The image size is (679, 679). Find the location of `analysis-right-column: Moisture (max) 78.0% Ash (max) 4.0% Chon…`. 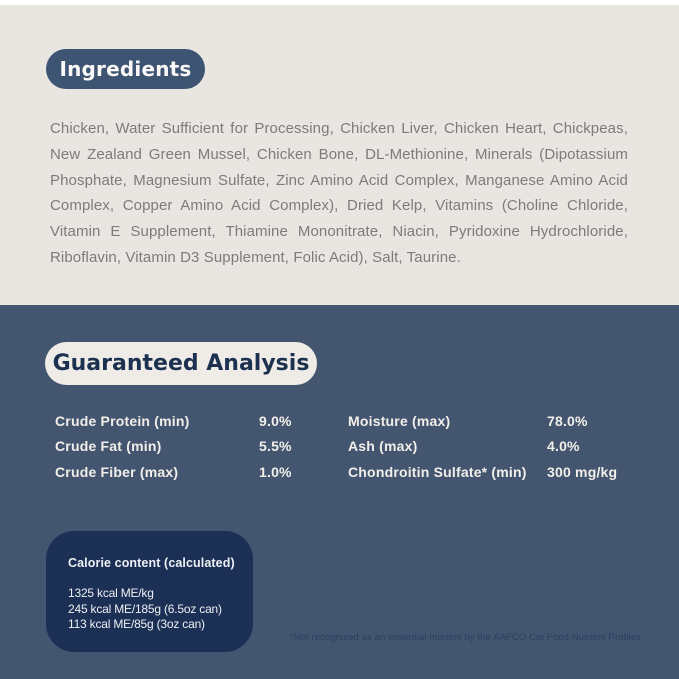

analysis-right-column: Moisture (max) 78.0% Ash (max) 4.0% Chon… is located at coordinates (482, 446).